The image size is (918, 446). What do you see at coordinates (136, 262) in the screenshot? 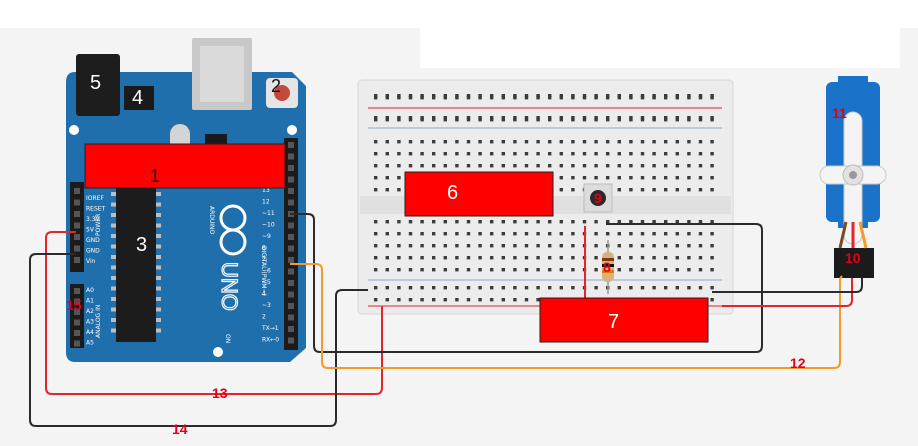
I see `chip-pins` at bounding box center [136, 262].